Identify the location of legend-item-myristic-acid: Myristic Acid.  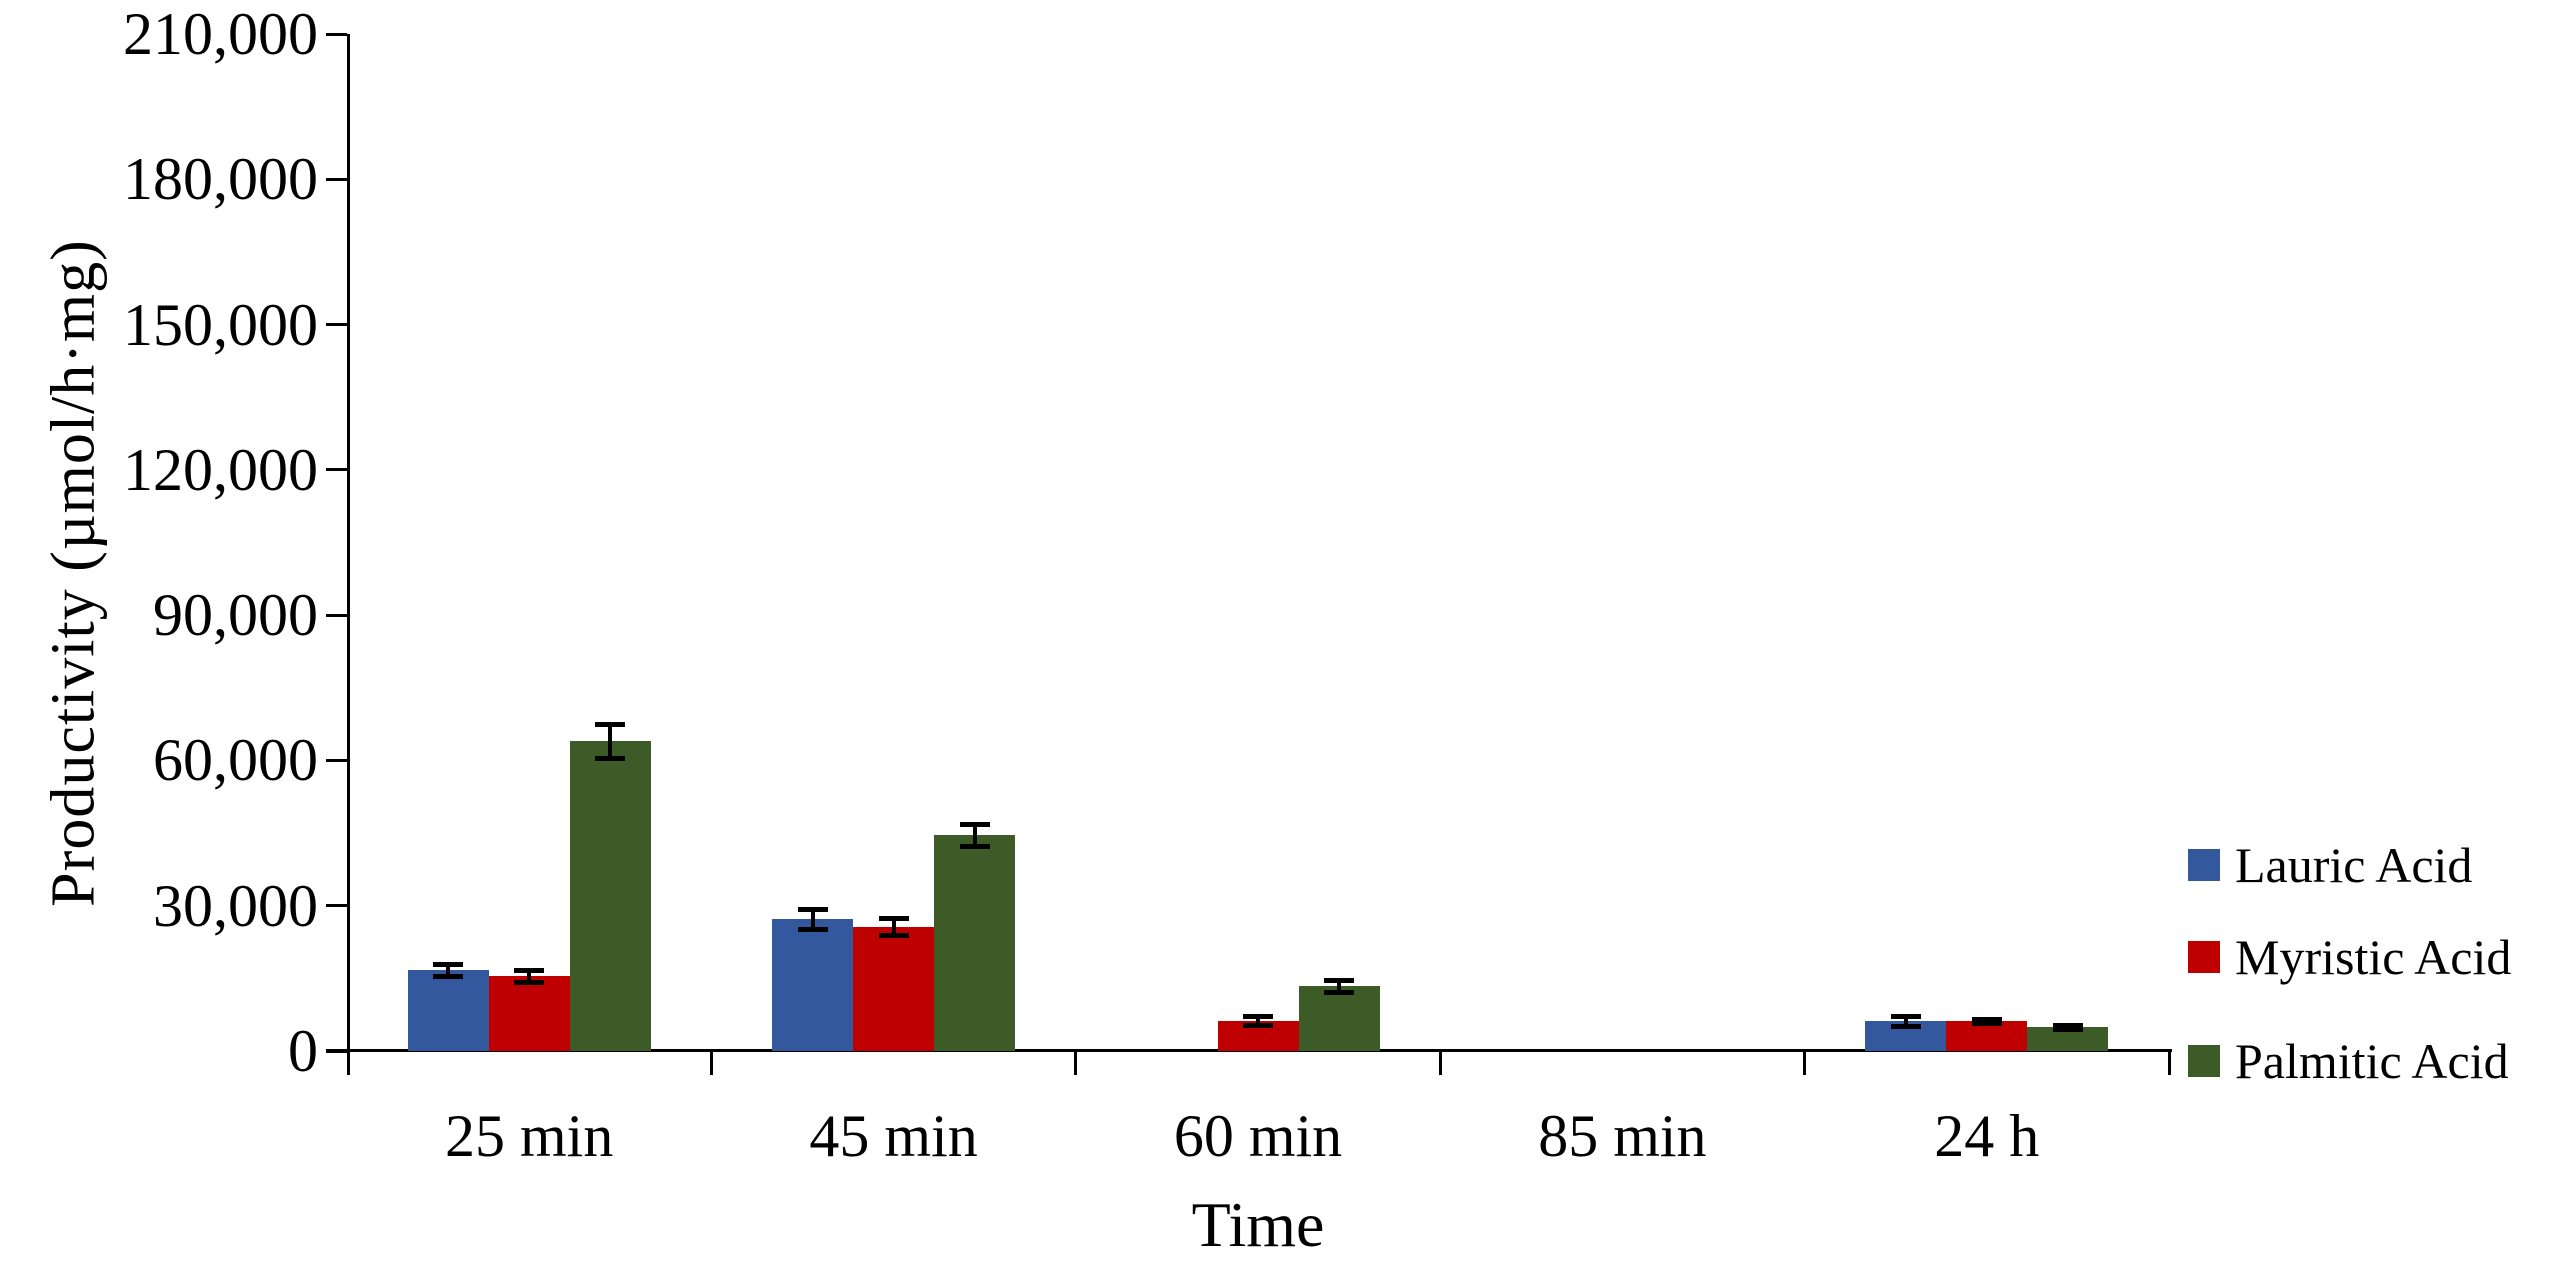
(2349, 957).